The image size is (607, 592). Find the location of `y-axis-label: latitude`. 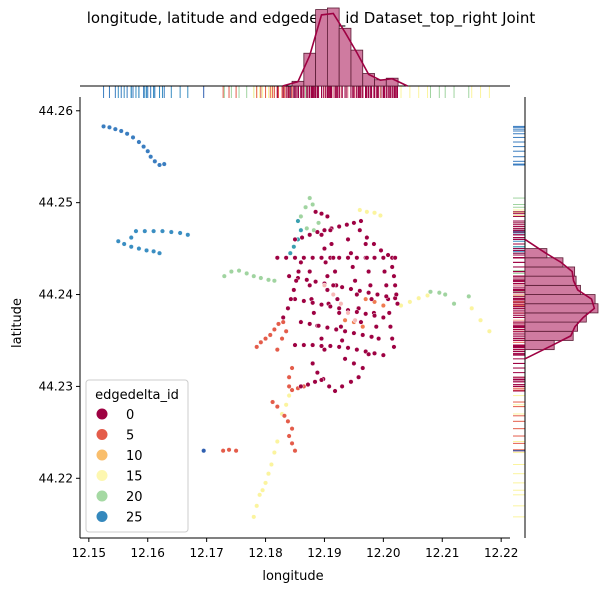

y-axis-label: latitude is located at coordinates (17, 323).